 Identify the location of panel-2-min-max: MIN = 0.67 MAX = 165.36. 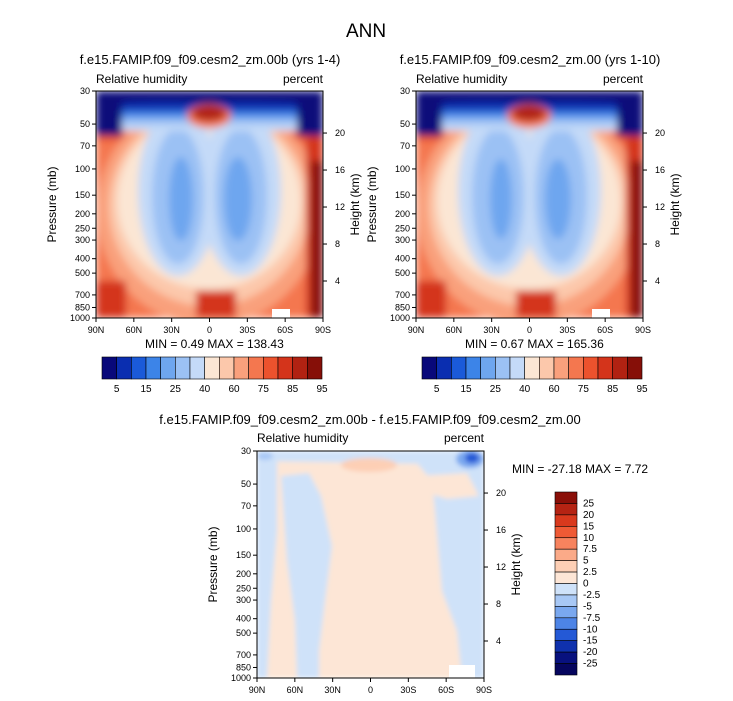
(534, 344).